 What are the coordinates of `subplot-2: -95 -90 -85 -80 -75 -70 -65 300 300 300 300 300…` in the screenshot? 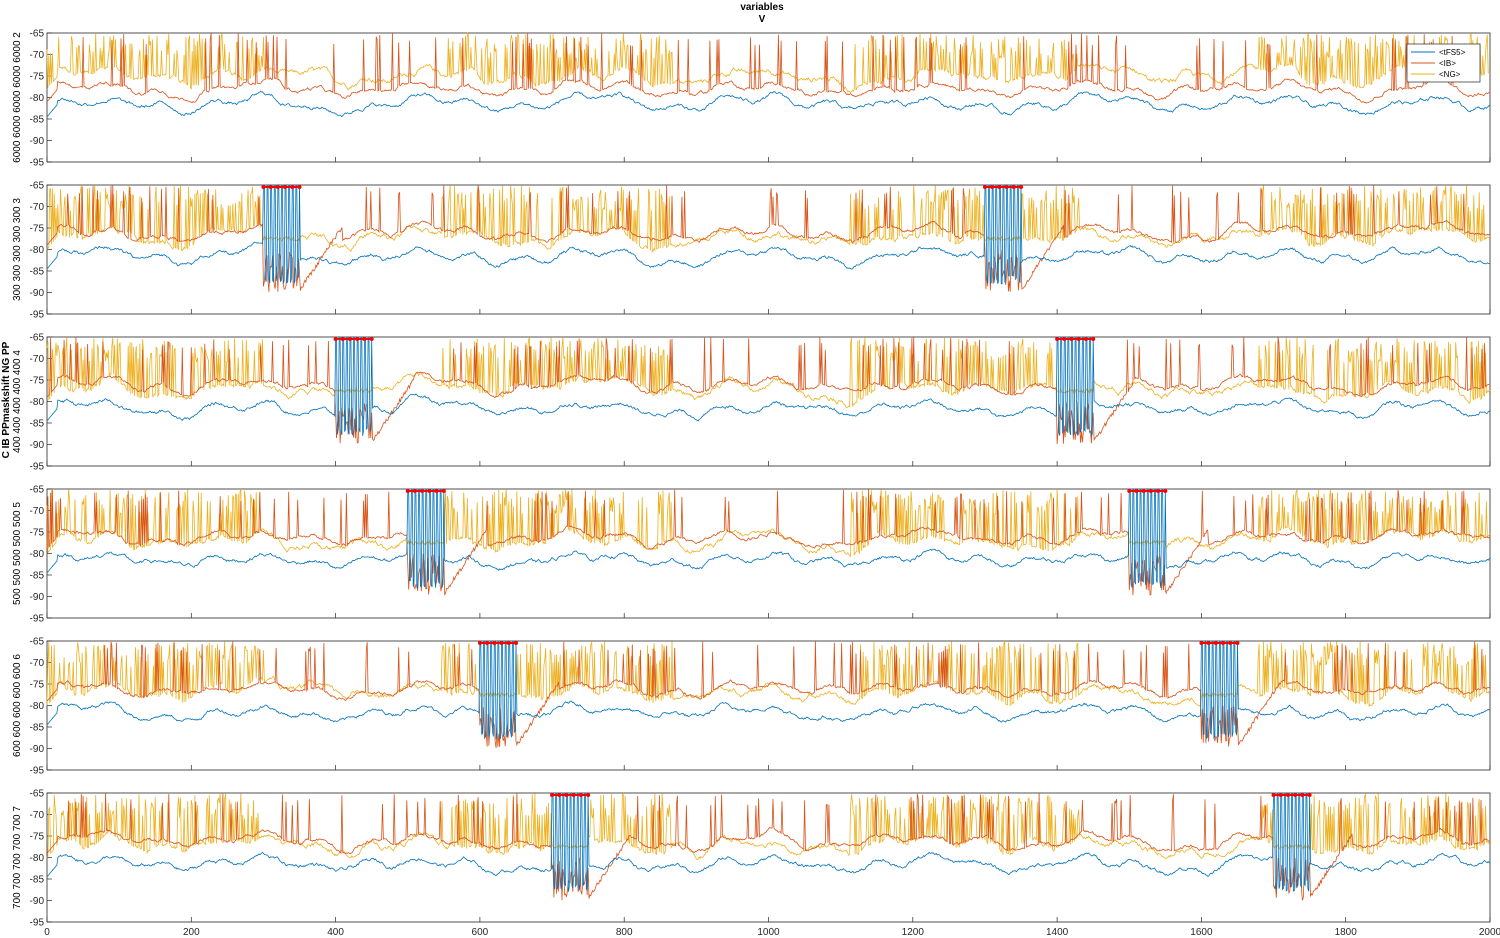 It's located at (751, 251).